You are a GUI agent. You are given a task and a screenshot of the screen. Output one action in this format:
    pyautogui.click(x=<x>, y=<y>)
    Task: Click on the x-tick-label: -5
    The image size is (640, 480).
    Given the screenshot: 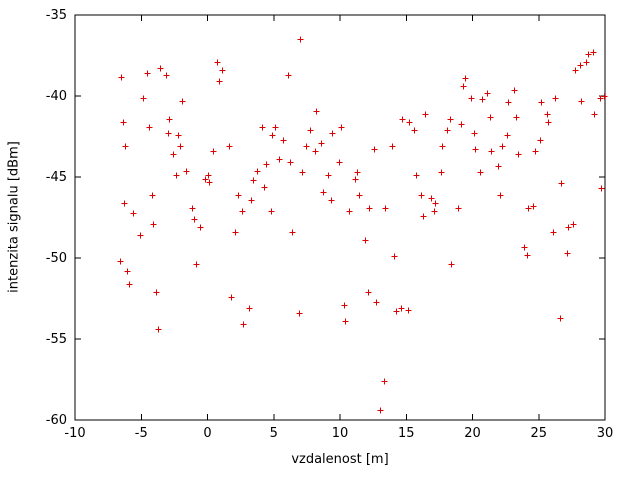 What is the action you would take?
    pyautogui.click(x=141, y=433)
    